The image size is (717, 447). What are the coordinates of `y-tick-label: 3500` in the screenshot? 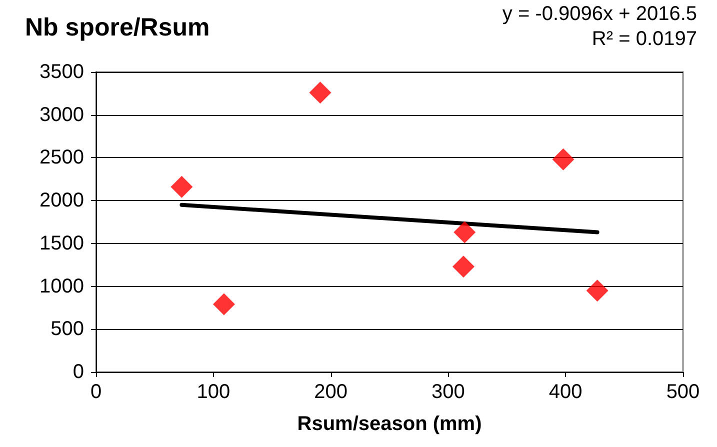 It's located at (62, 72).